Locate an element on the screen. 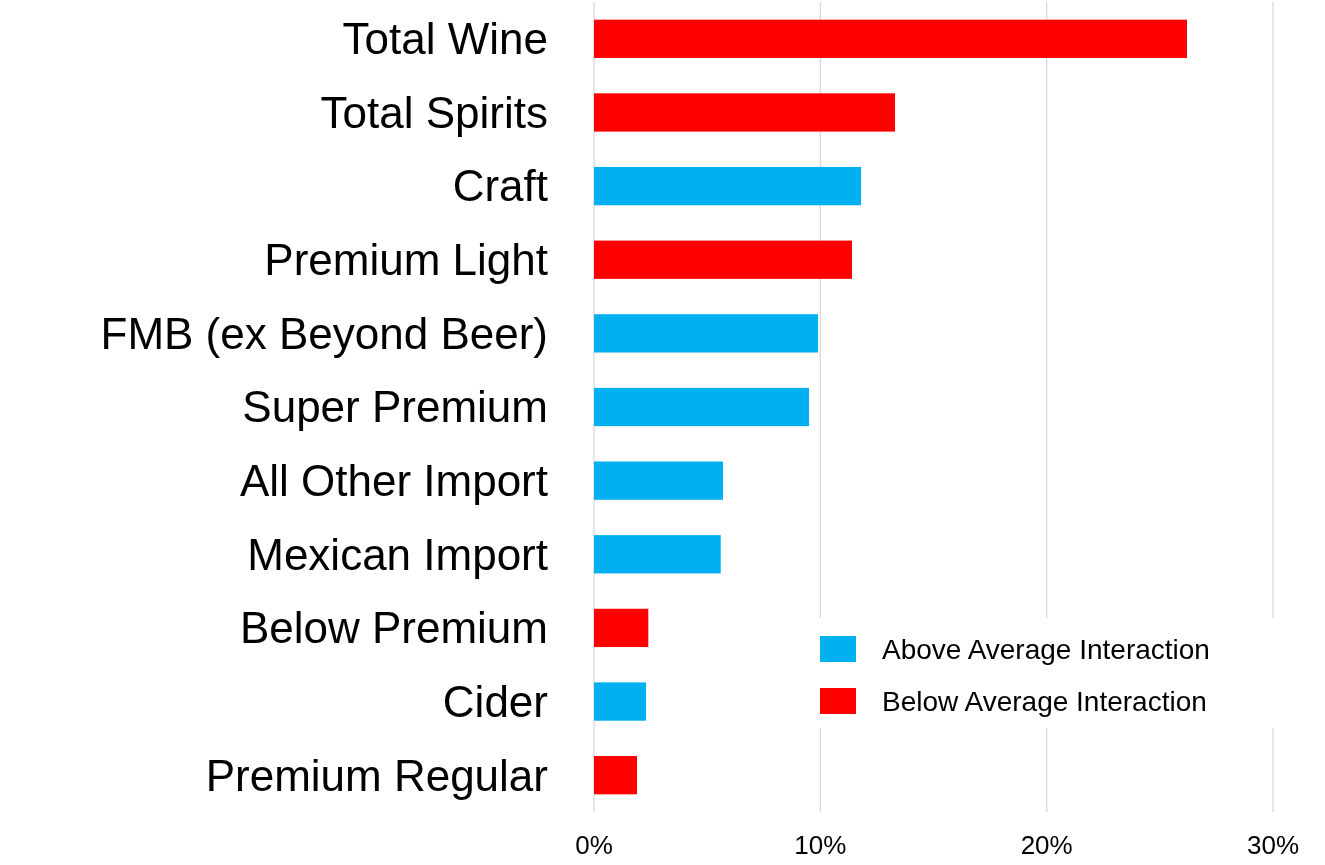  y-tick-label: Premium Regular is located at coordinates (376, 775).